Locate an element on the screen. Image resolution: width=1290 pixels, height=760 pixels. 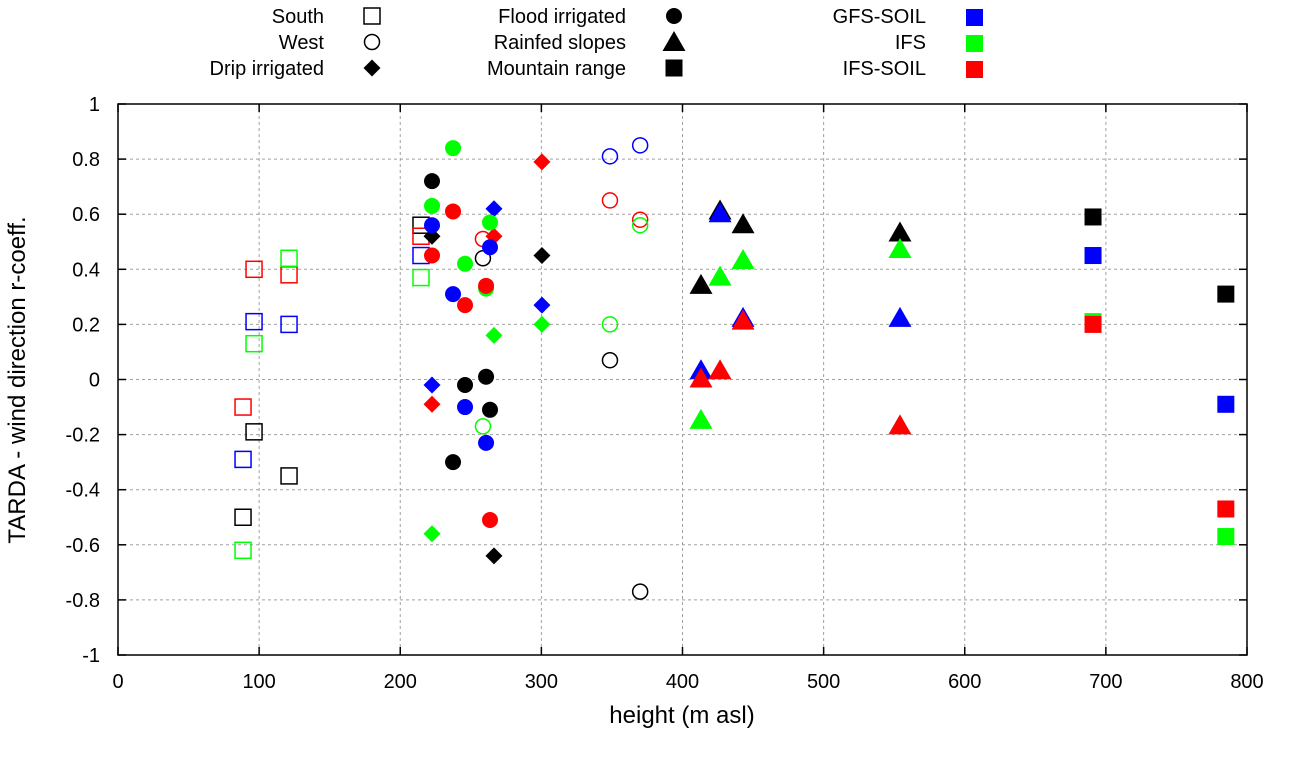
legend-label: GFS-SOIL is located at coordinates (879, 17).